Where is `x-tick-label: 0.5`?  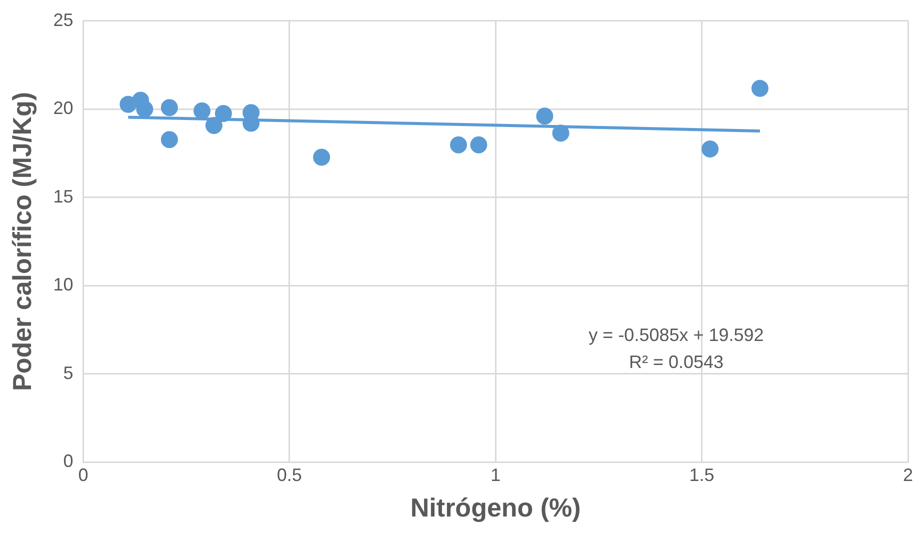
x-tick-label: 0.5 is located at coordinates (289, 474).